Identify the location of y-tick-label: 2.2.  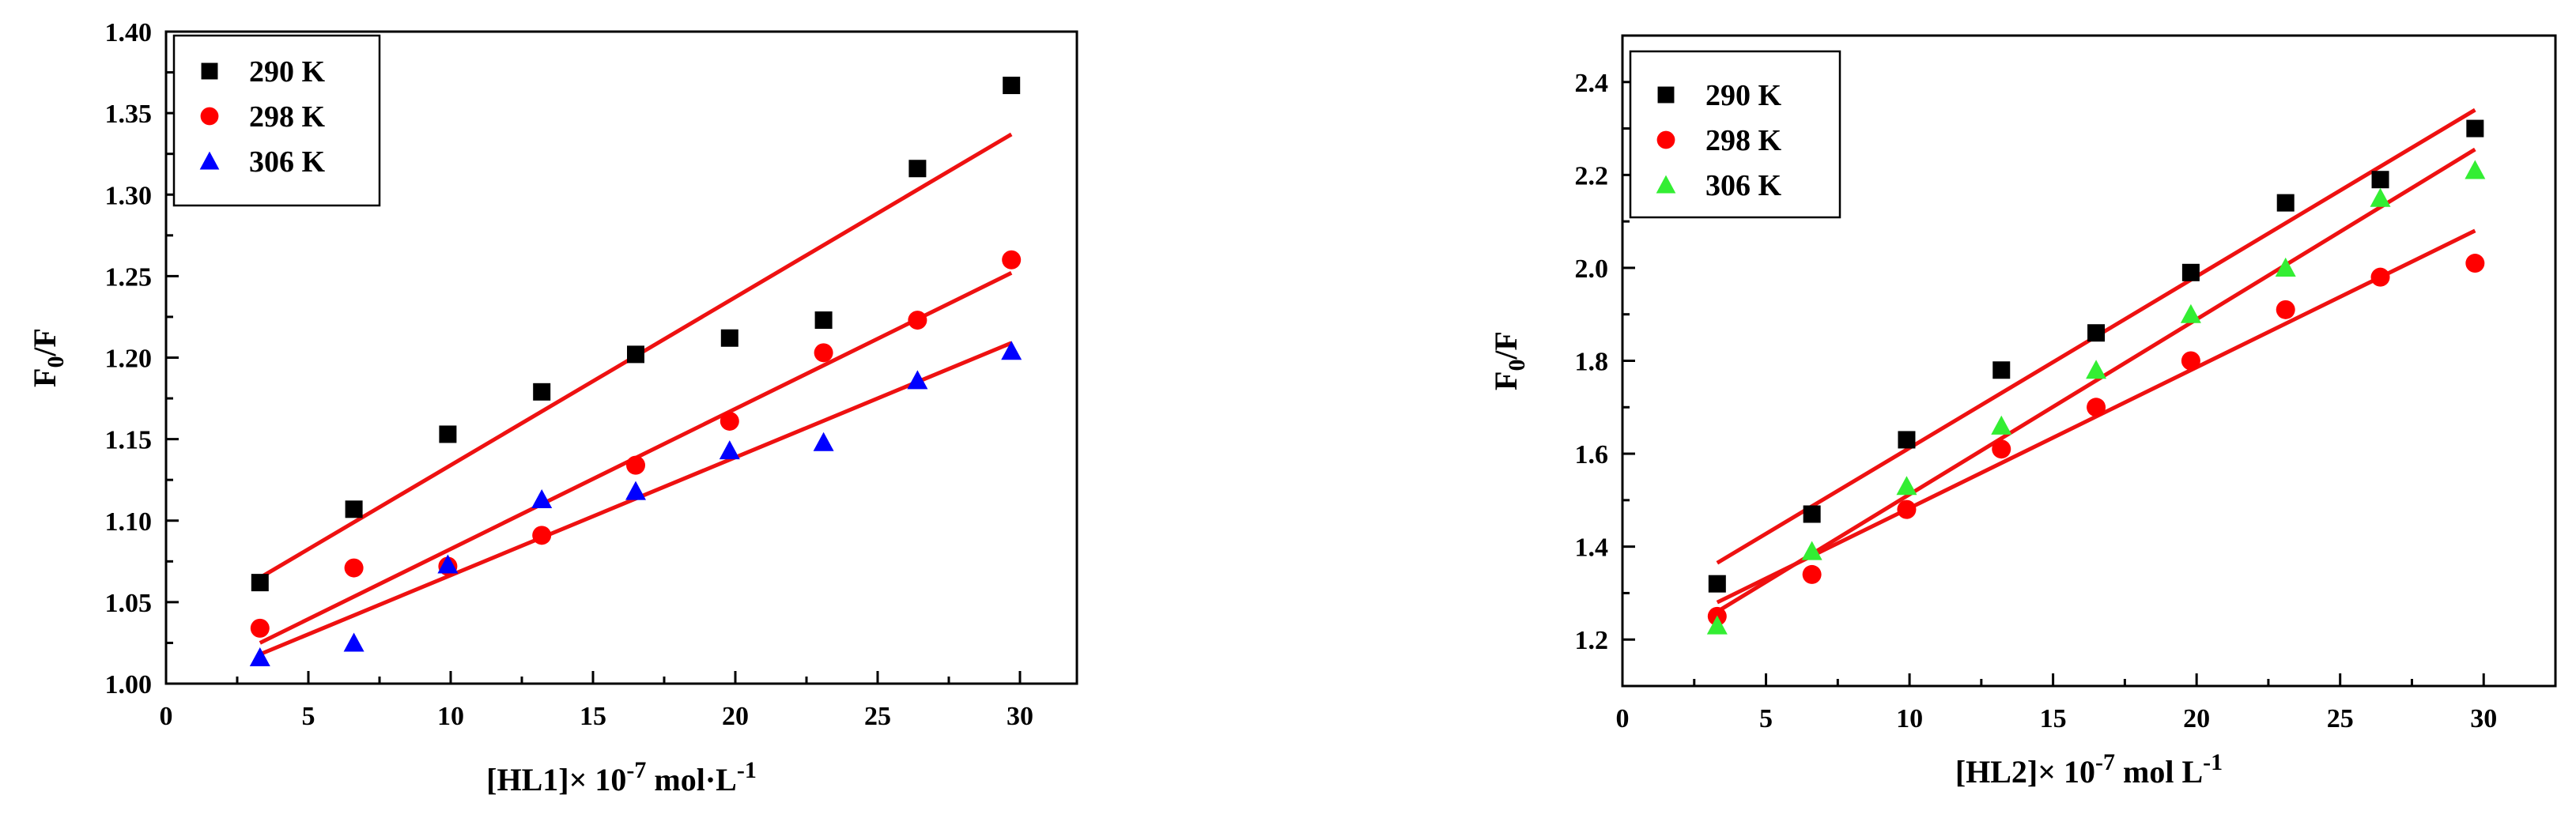
(1592, 175).